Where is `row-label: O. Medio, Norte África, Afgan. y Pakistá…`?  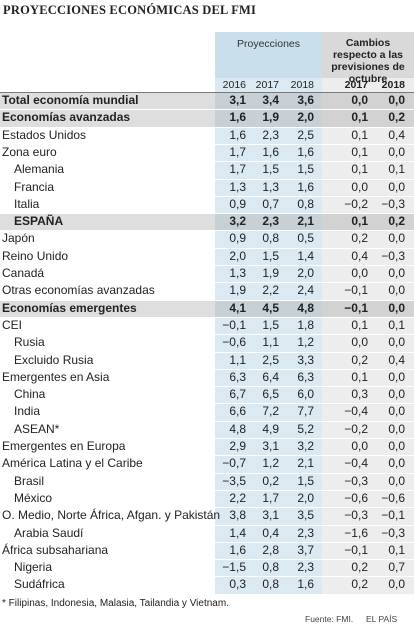
row-label: O. Medio, Norte África, Afgan. y Pakistá… is located at coordinates (111, 515).